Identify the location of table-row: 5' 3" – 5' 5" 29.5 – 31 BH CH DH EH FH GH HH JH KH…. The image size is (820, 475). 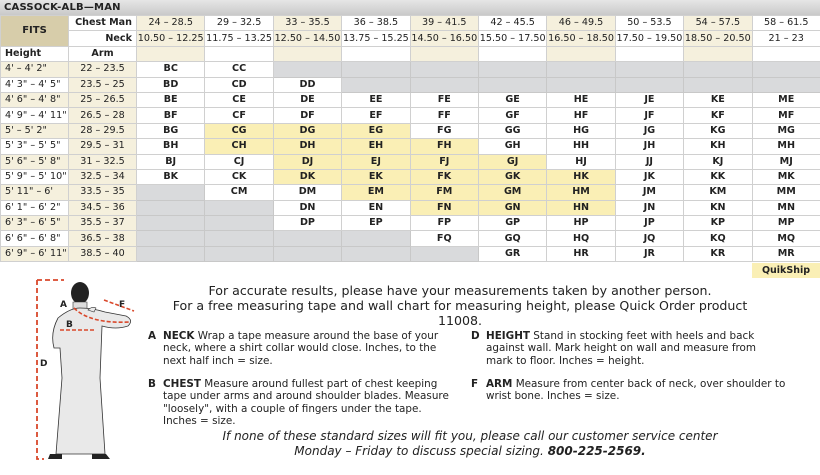
(410, 146).